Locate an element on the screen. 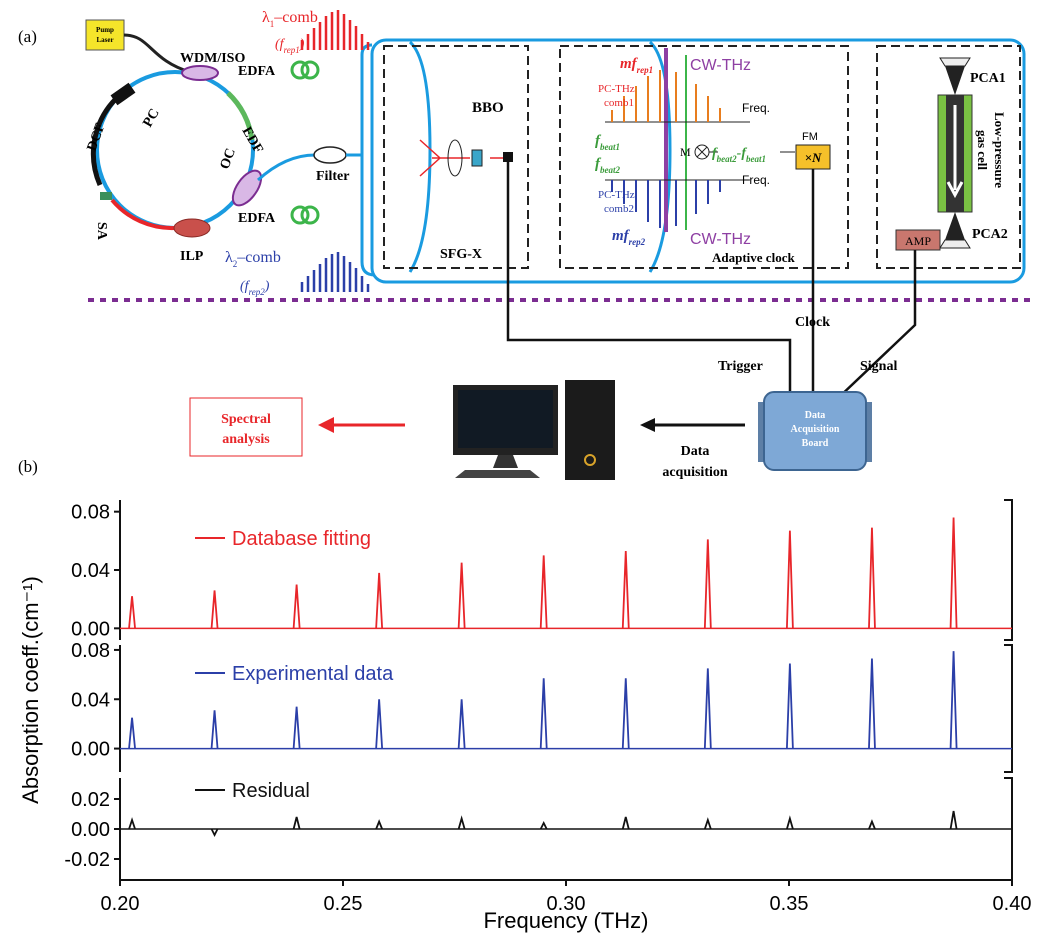  oc is located at coordinates (247, 188).